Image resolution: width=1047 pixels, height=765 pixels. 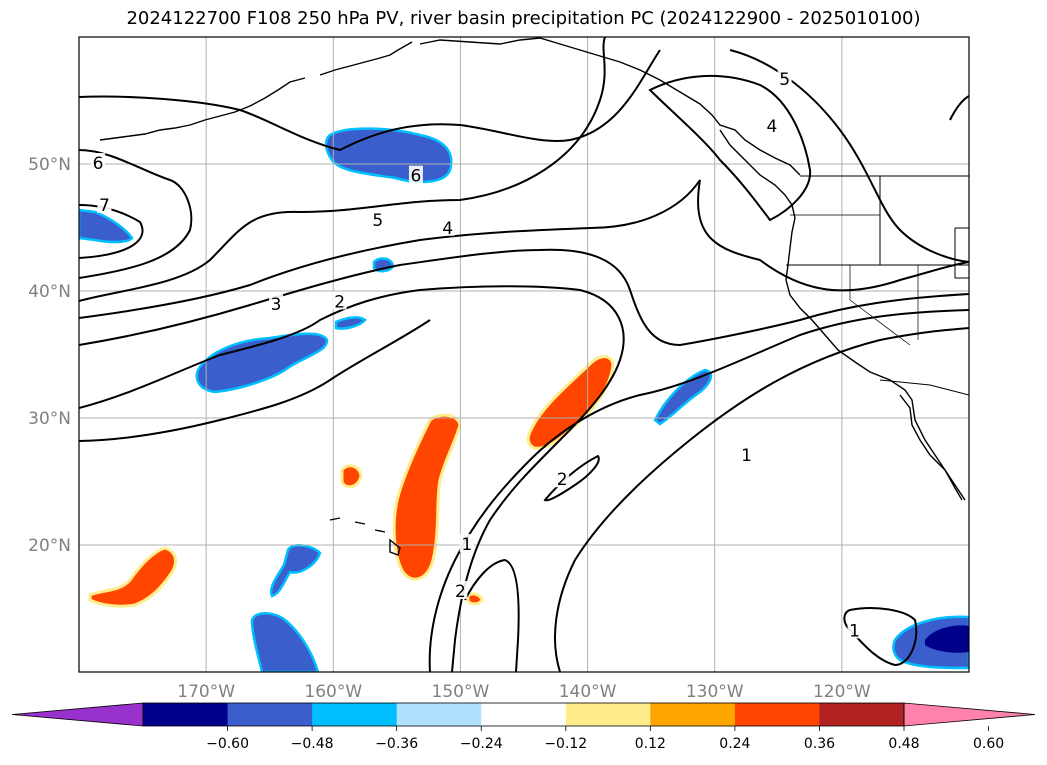 What do you see at coordinates (819, 744) in the screenshot?
I see `colorbar-tick-label: 0.36` at bounding box center [819, 744].